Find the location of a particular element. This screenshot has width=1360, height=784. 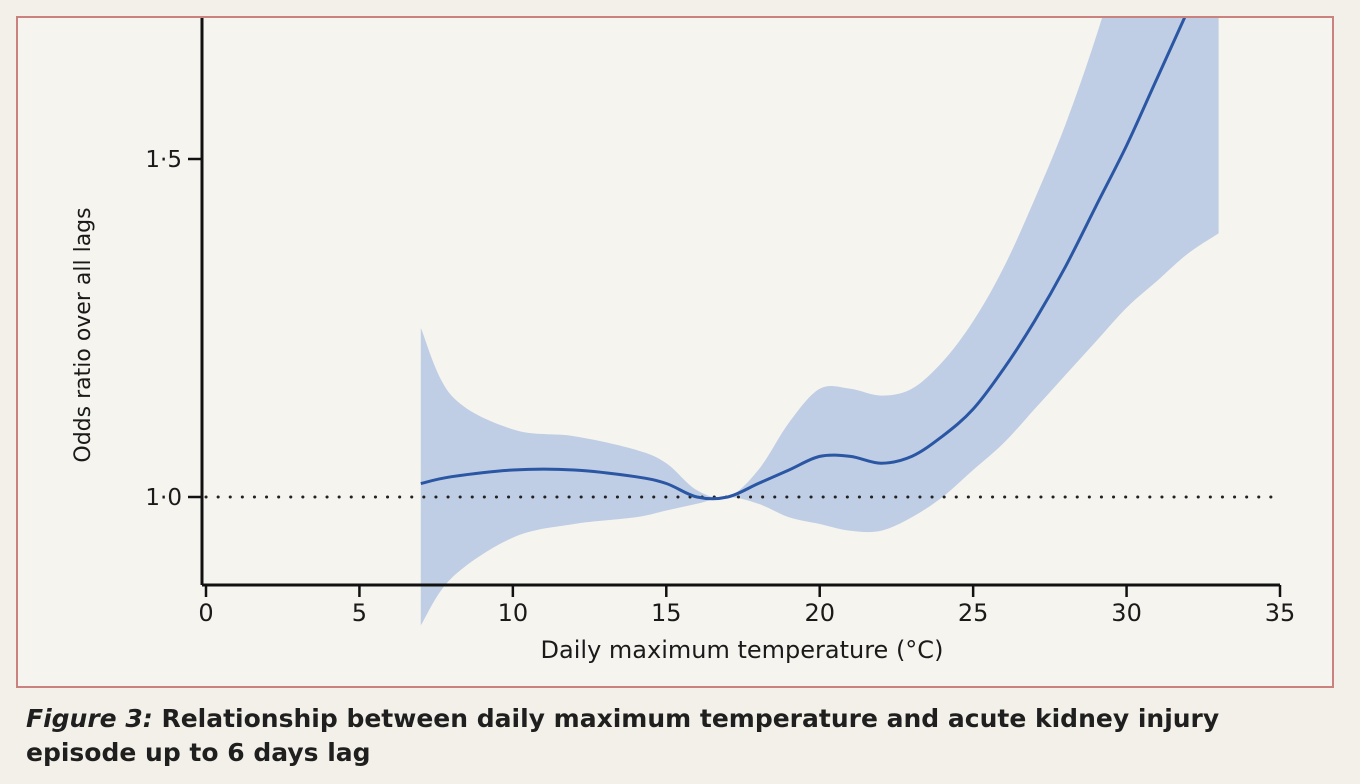

x-tick-label: 15 is located at coordinates (666, 613).